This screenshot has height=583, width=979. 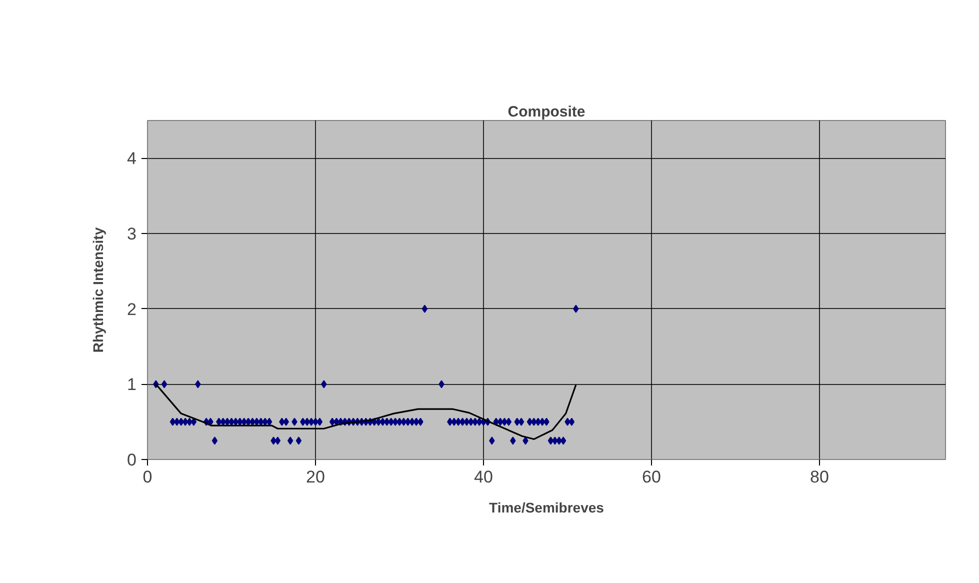 What do you see at coordinates (547, 112) in the screenshot?
I see `chart-title: Composite` at bounding box center [547, 112].